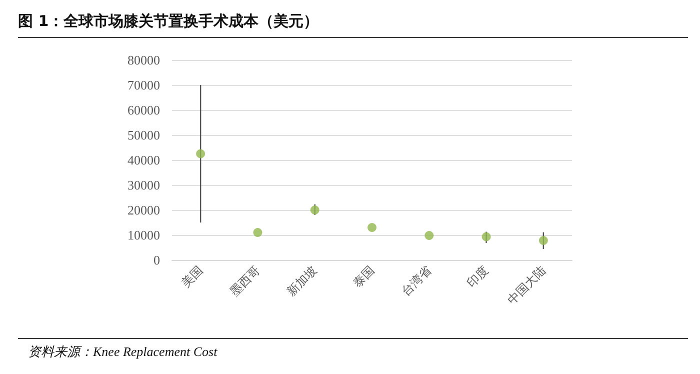 The image size is (700, 374). Describe the element at coordinates (144, 135) in the screenshot. I see `y-tick-label: 50000` at that location.